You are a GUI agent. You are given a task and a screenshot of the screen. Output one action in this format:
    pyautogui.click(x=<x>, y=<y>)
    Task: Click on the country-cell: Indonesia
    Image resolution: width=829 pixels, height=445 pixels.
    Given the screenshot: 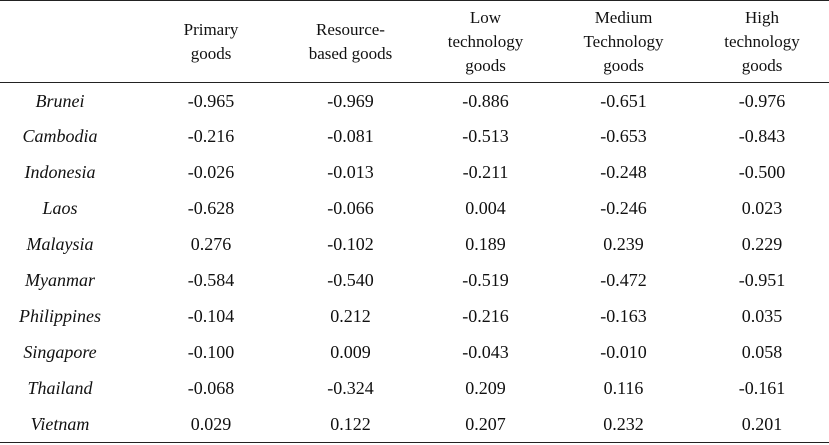 What is the action you would take?
    pyautogui.click(x=60, y=172)
    